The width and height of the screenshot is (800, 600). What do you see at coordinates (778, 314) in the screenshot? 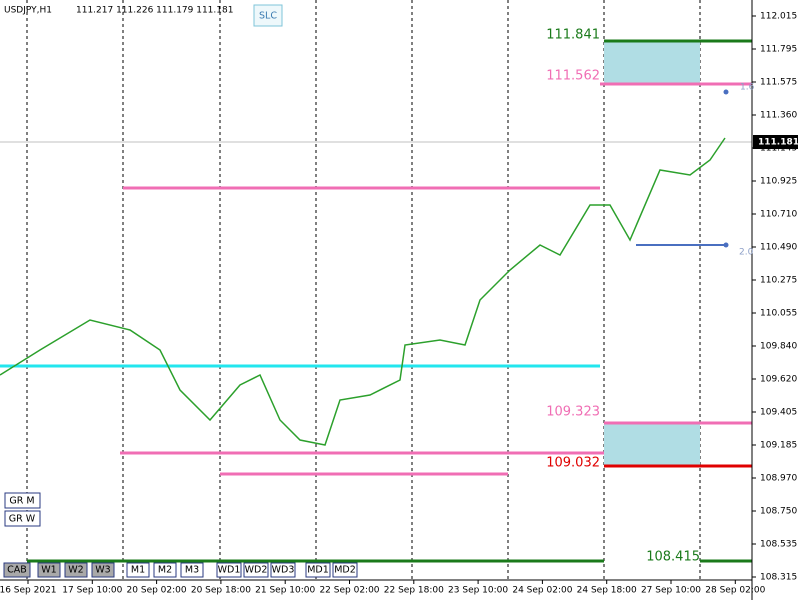
I see `price-label: 110.055` at bounding box center [778, 314].